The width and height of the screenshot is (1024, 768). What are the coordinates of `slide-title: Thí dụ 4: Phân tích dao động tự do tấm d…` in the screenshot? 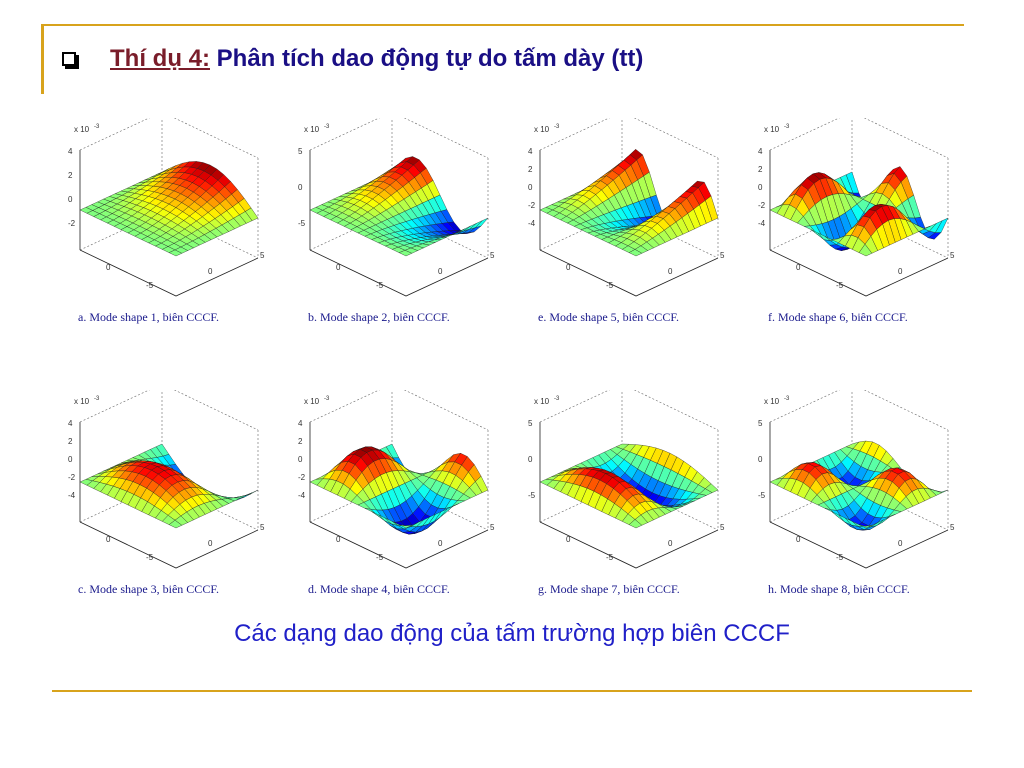 It's located at (376, 59).